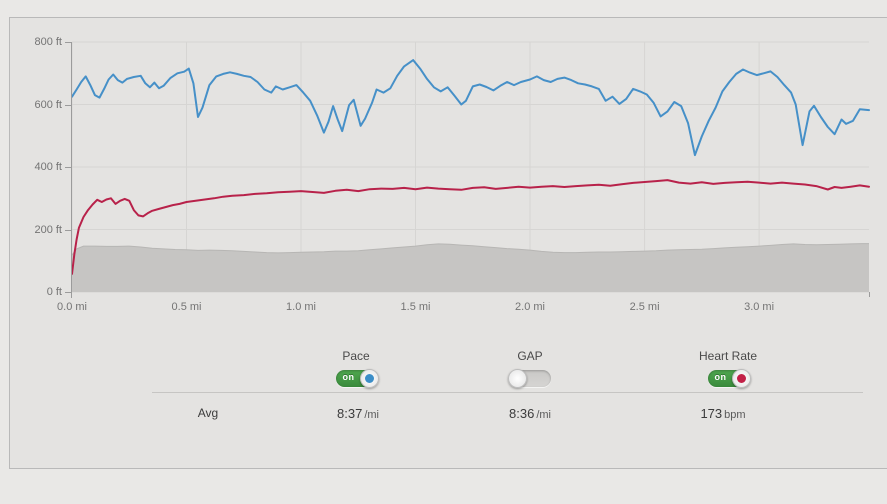 This screenshot has height=504, width=887. I want to click on summary-separator, so click(507, 392).